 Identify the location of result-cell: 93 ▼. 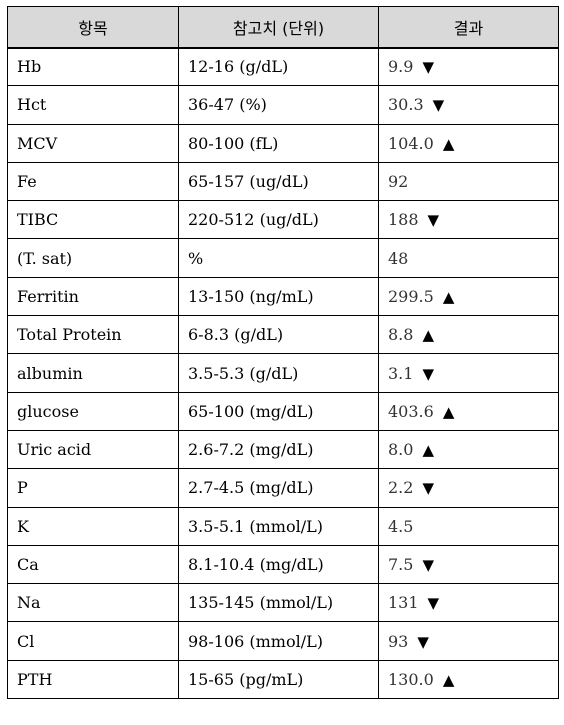
(468, 641).